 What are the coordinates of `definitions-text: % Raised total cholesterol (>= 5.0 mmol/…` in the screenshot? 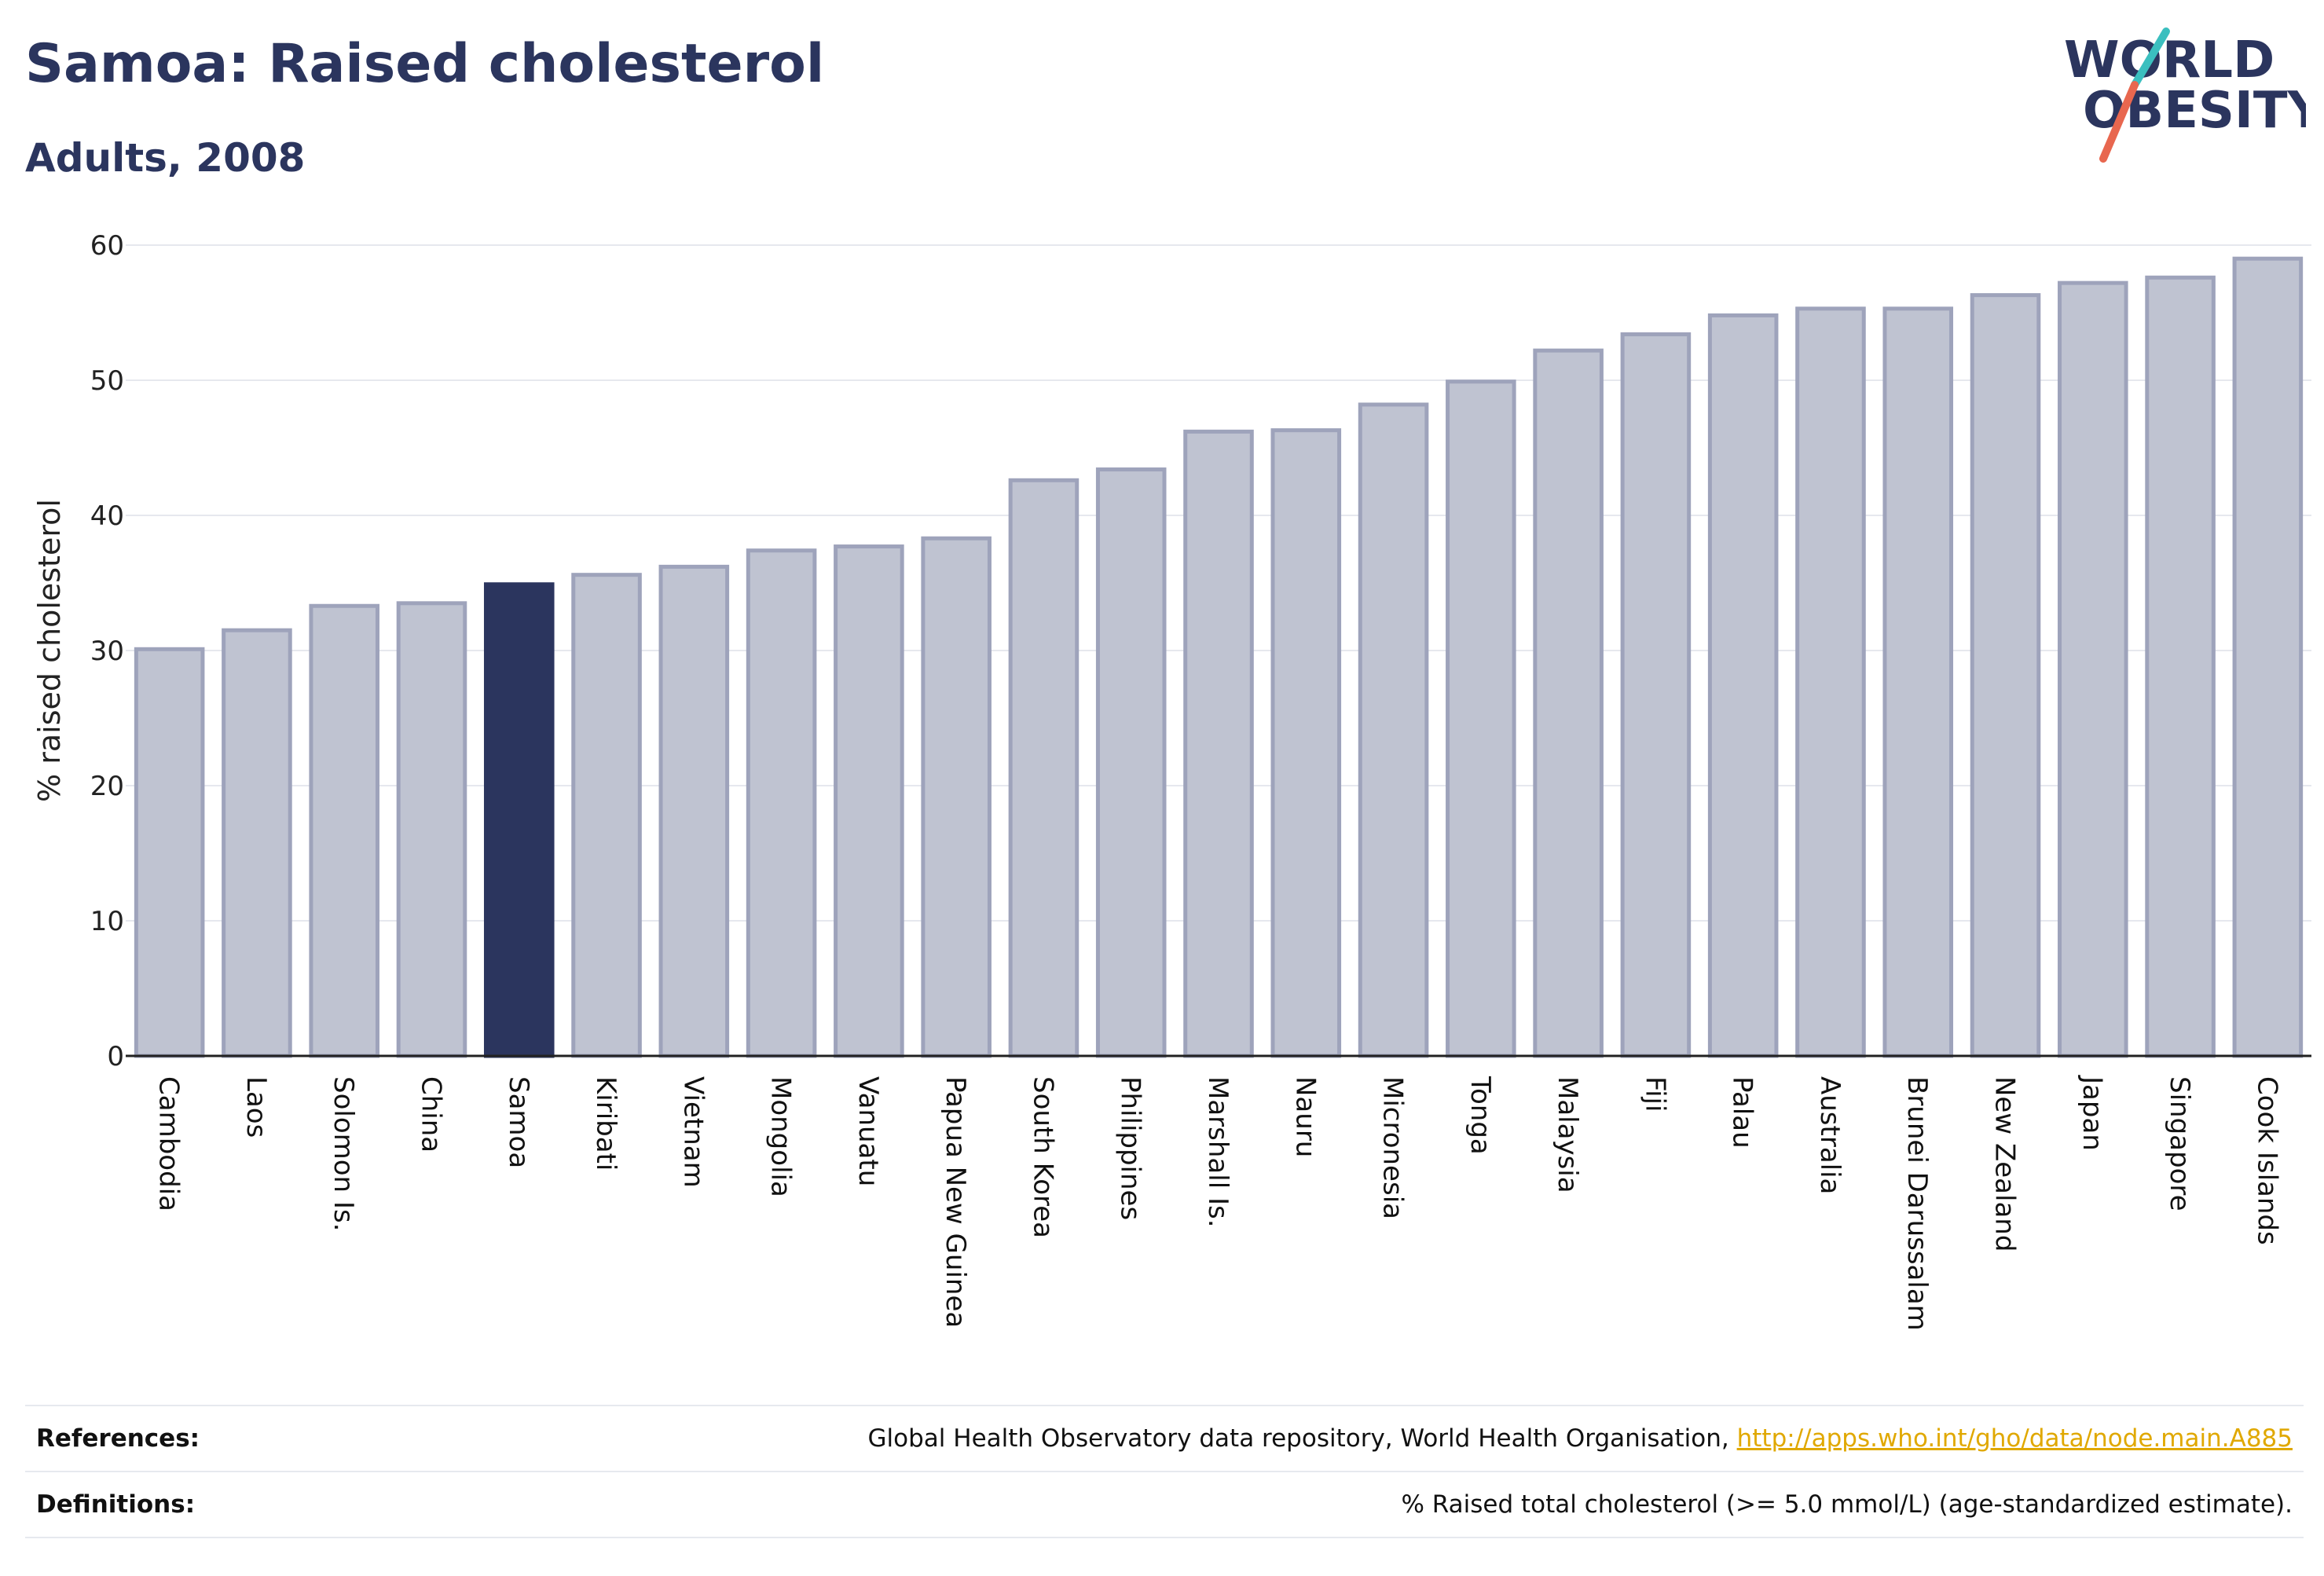 It's located at (1847, 1504).